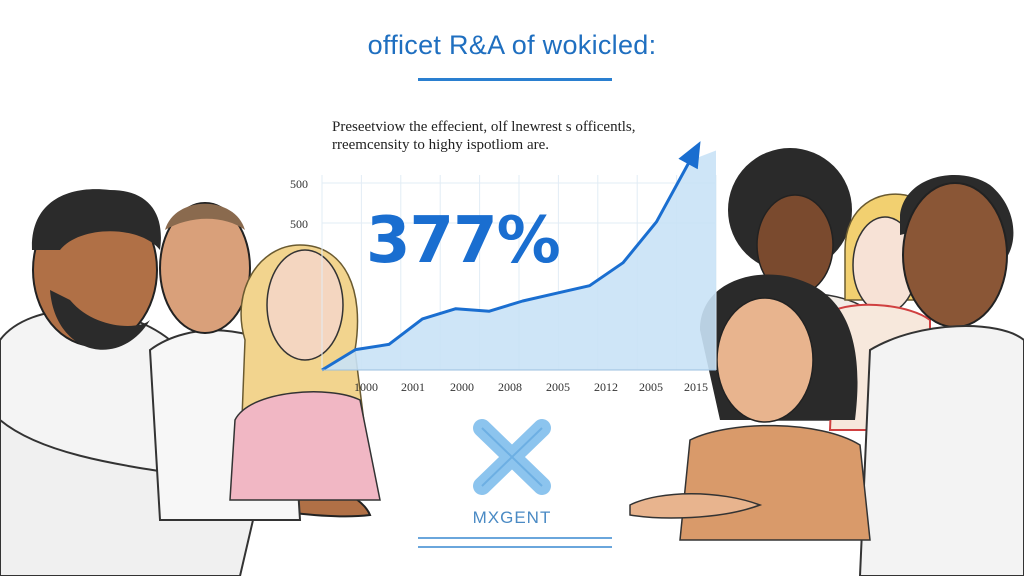  I want to click on person-blonde-woman, so click(305, 372).